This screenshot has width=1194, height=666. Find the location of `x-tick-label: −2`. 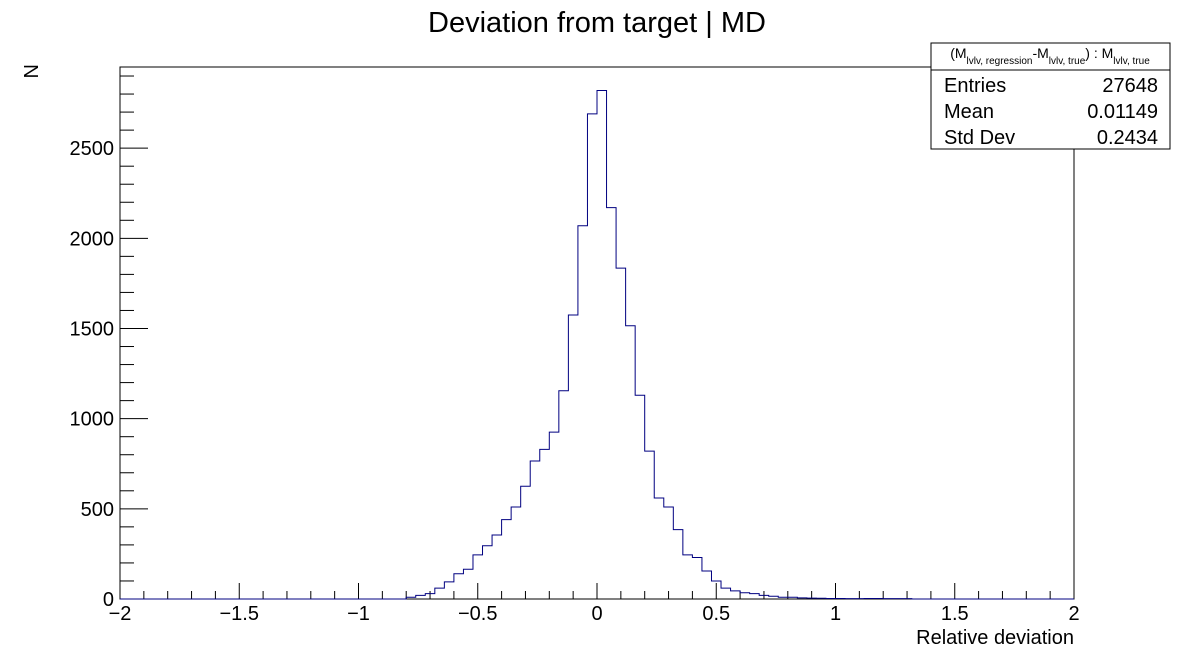

x-tick-label: −2 is located at coordinates (120, 614).